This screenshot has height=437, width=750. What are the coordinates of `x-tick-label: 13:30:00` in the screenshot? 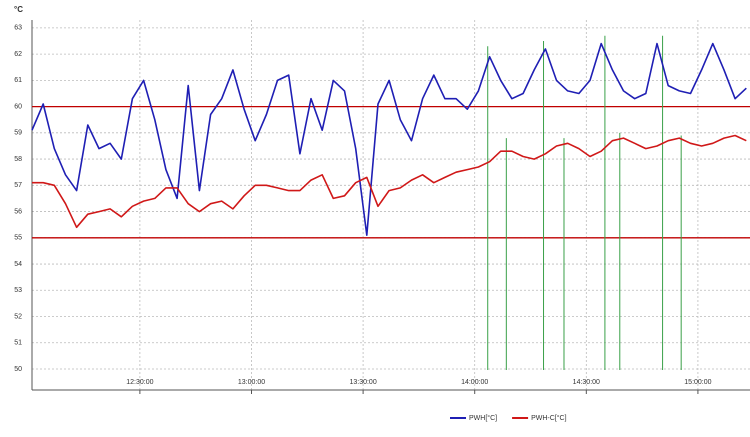 It's located at (362, 382).